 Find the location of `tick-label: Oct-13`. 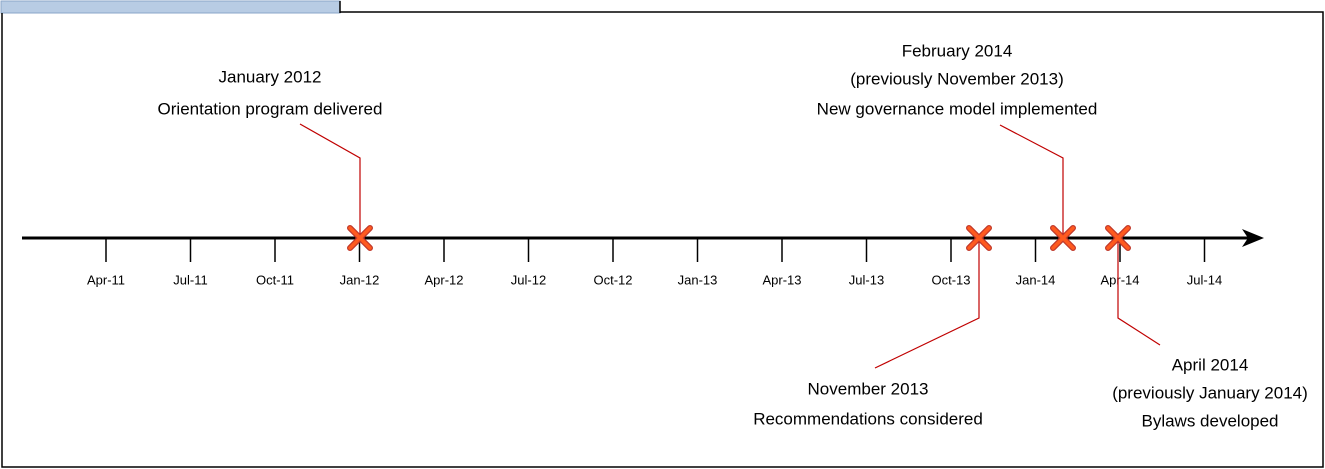

tick-label: Oct-13 is located at coordinates (950, 279).